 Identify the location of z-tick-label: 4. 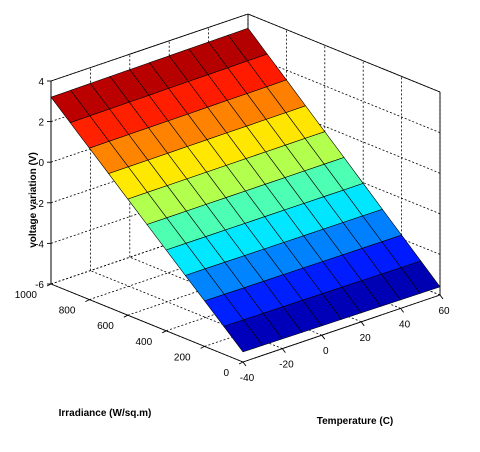
(41, 82).